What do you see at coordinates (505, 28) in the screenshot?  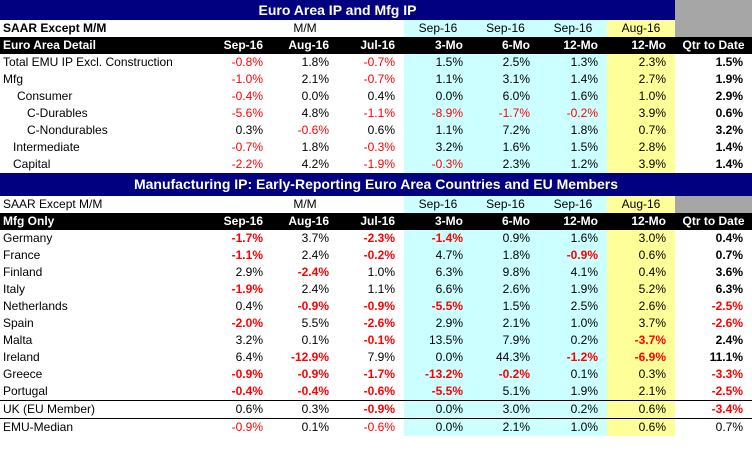 I see `header-6mo-date: Sep-16` at bounding box center [505, 28].